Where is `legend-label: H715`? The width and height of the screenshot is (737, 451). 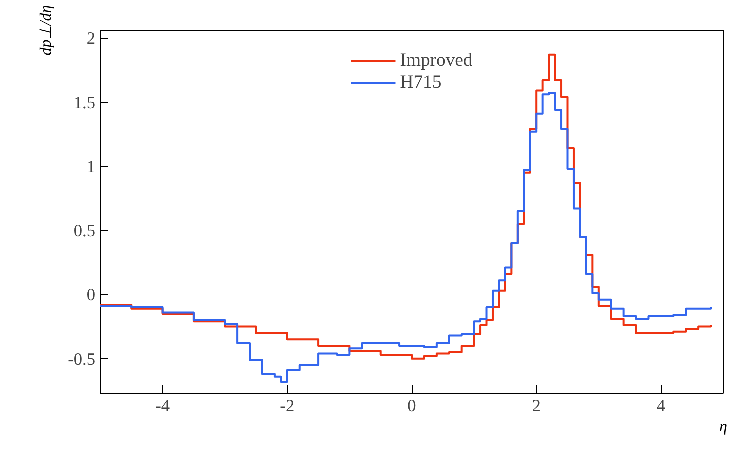 legend-label: H715 is located at coordinates (421, 83).